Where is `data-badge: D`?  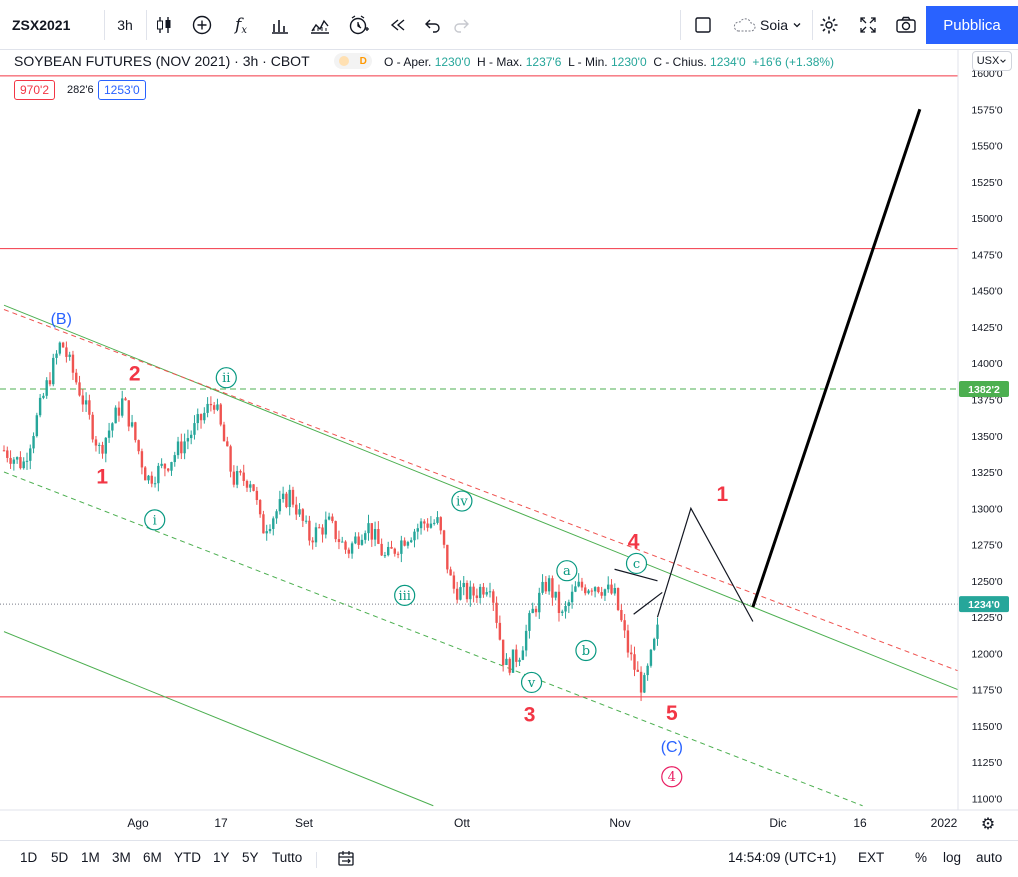 data-badge: D is located at coordinates (353, 61).